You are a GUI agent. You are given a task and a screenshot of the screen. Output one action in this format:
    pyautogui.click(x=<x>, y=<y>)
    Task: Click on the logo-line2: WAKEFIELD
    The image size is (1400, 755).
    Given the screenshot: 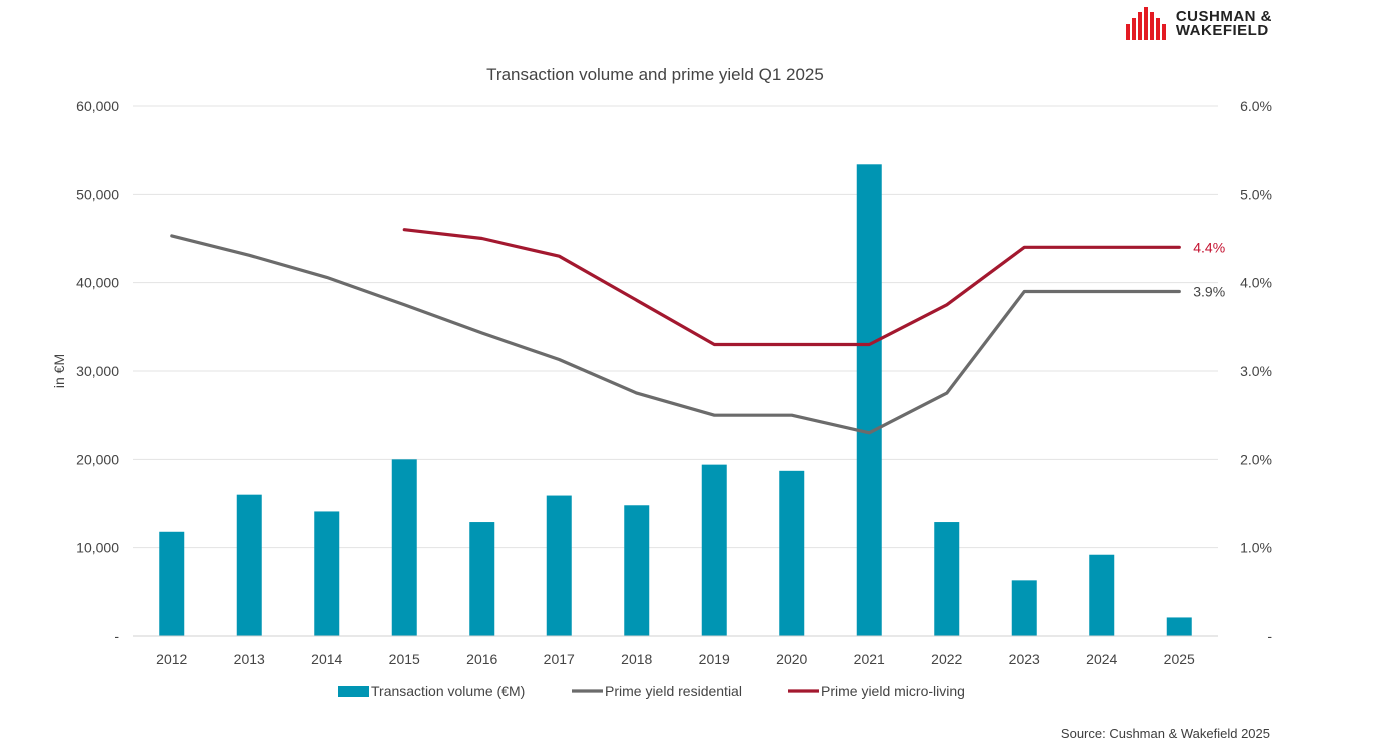 What is the action you would take?
    pyautogui.click(x=1222, y=30)
    